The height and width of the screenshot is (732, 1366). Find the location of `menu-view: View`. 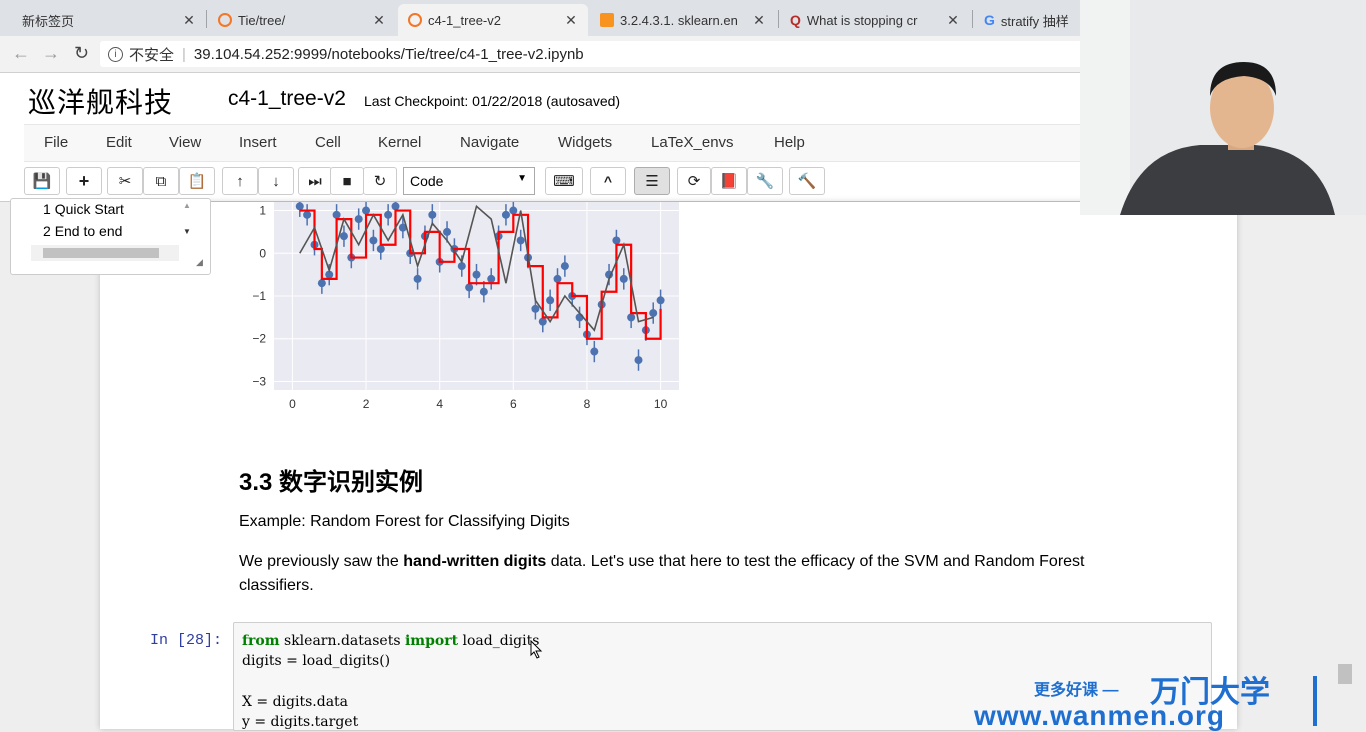

menu-view: View is located at coordinates (185, 142).